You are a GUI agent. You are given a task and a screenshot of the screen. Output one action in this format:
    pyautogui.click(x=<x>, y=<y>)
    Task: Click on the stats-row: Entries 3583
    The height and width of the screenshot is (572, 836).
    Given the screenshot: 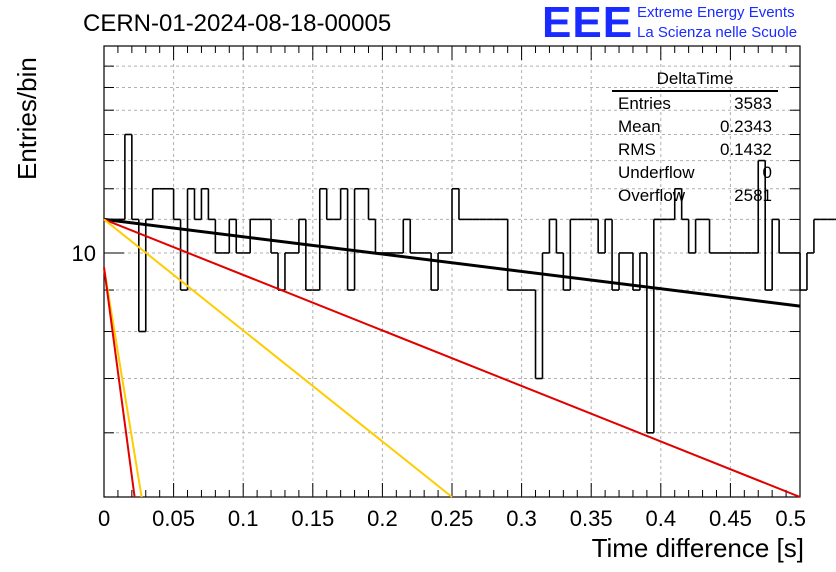 What is the action you would take?
    pyautogui.click(x=695, y=103)
    